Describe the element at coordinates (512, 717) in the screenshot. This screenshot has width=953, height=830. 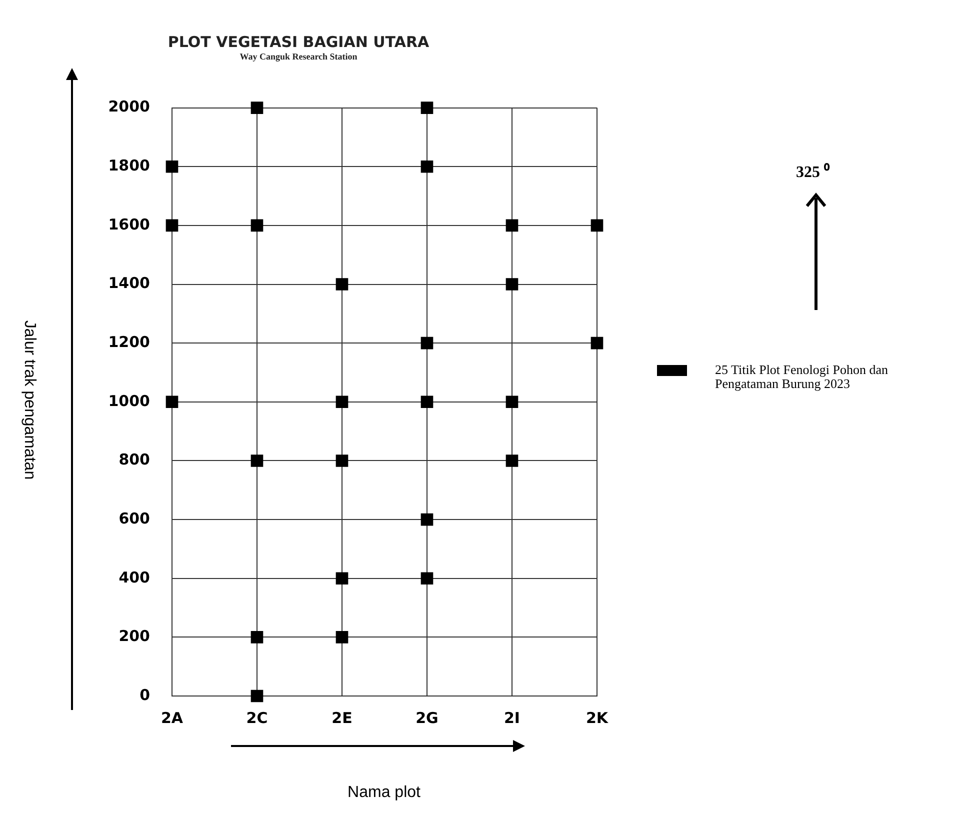
I see `x-tick-label: 2I` at that location.